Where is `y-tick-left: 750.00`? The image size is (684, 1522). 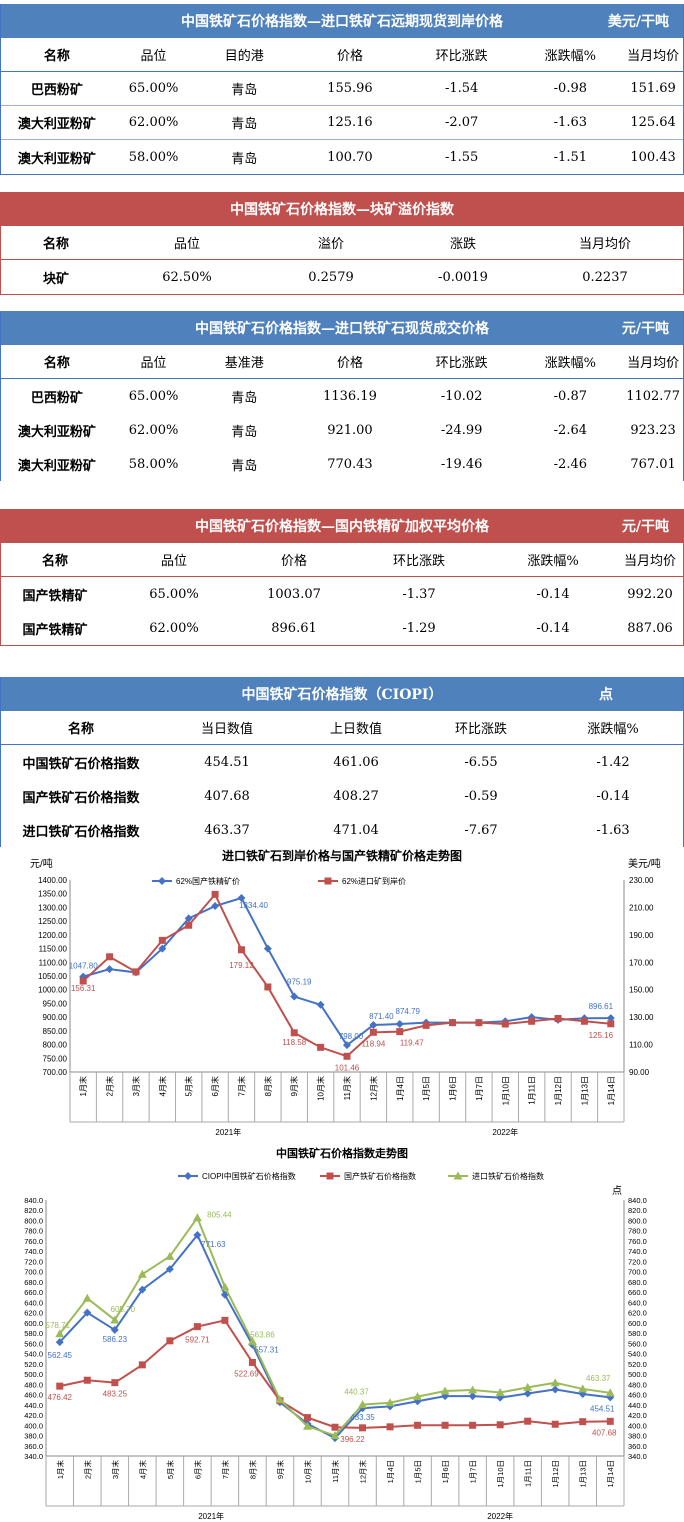
y-tick-left: 750.00 is located at coordinates (55, 1058).